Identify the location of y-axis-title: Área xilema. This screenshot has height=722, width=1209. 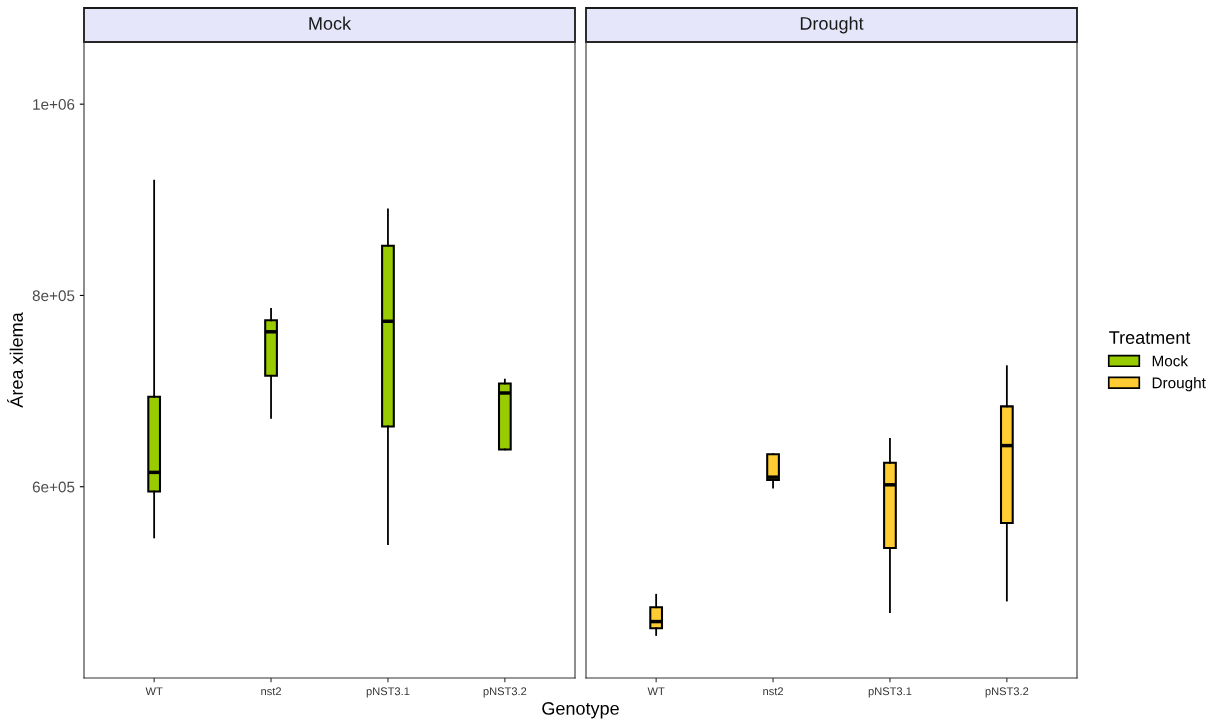
(15, 360).